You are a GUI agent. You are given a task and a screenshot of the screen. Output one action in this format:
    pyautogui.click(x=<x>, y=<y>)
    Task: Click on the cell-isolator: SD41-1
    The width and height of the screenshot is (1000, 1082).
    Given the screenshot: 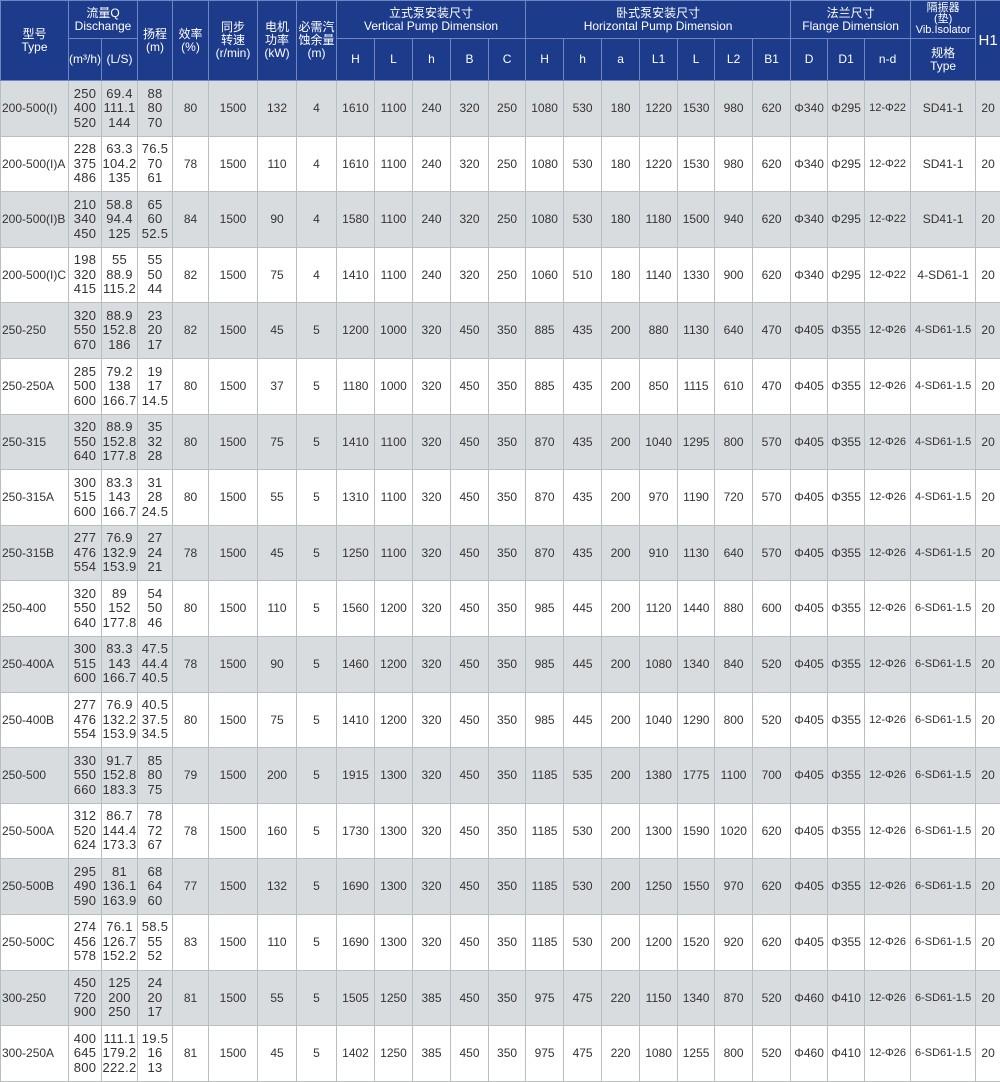 What is the action you would take?
    pyautogui.click(x=943, y=164)
    